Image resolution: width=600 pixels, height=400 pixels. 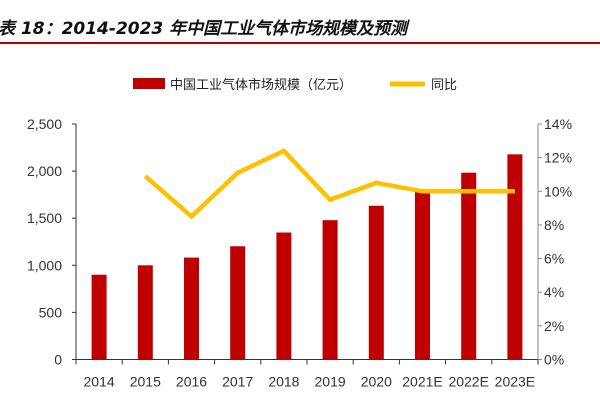 What do you see at coordinates (191, 308) in the screenshot?
I see `bar-2016` at bounding box center [191, 308].